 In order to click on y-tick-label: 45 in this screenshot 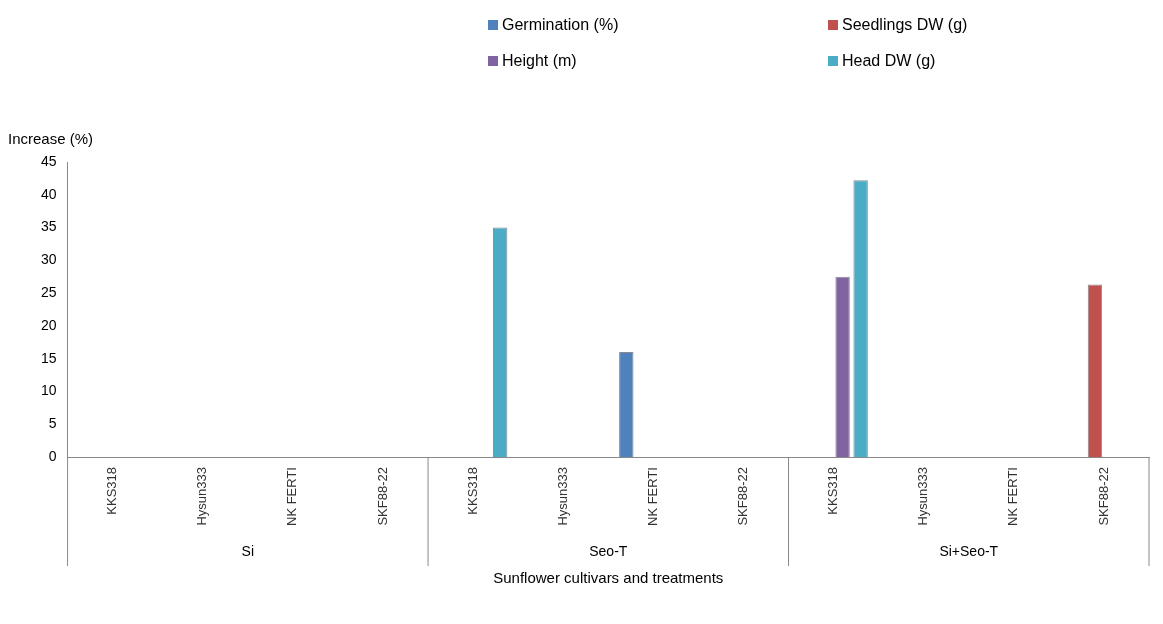, I will do `click(48, 160)`.